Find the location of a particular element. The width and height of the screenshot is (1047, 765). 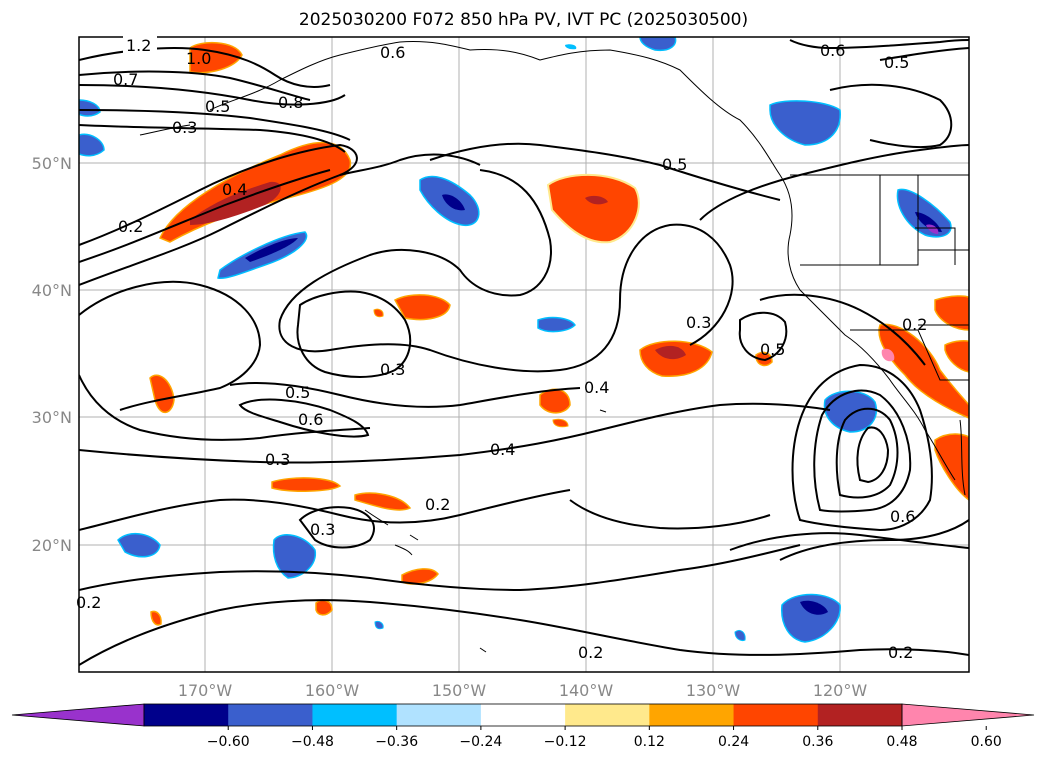

latitude-labels: 50°N 40°N 30°N 20°N is located at coordinates (52, 354).